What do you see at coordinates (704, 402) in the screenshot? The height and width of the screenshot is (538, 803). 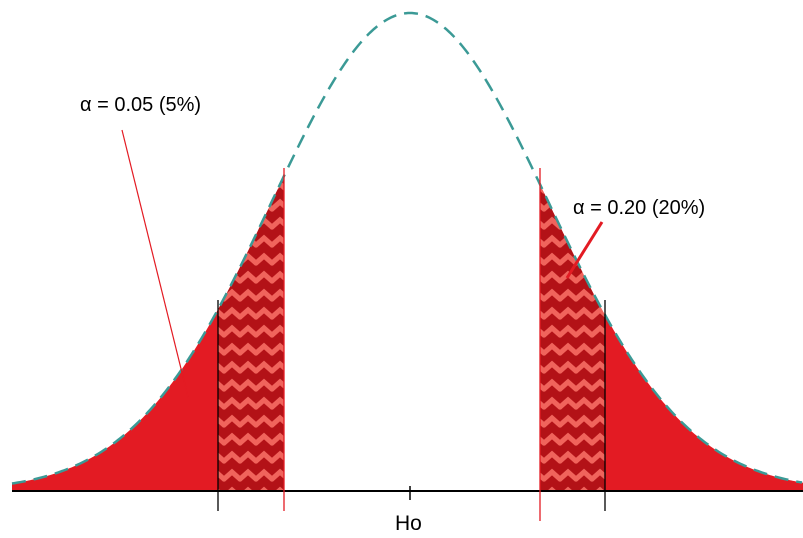 I see `right-tail-outer-area` at bounding box center [704, 402].